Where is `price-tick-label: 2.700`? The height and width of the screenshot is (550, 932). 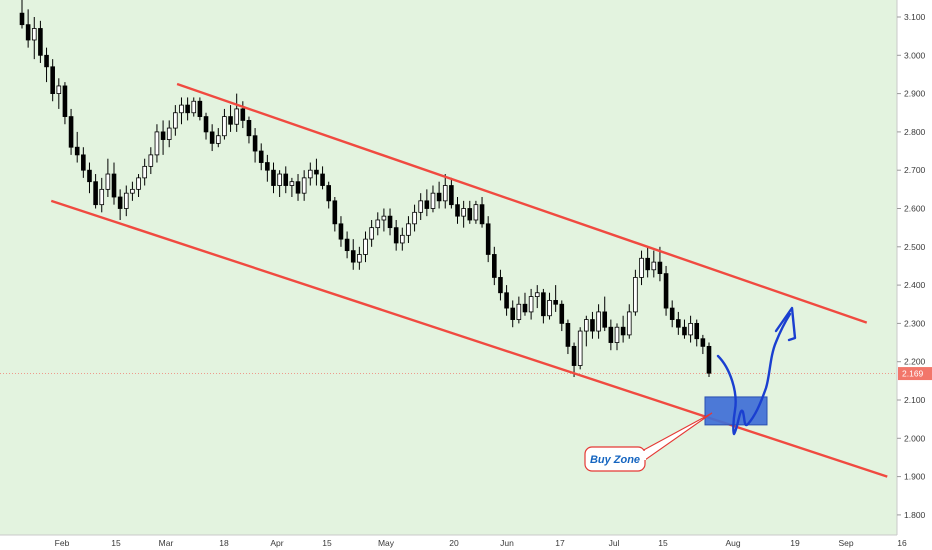
price-tick-label: 2.700 is located at coordinates (915, 170).